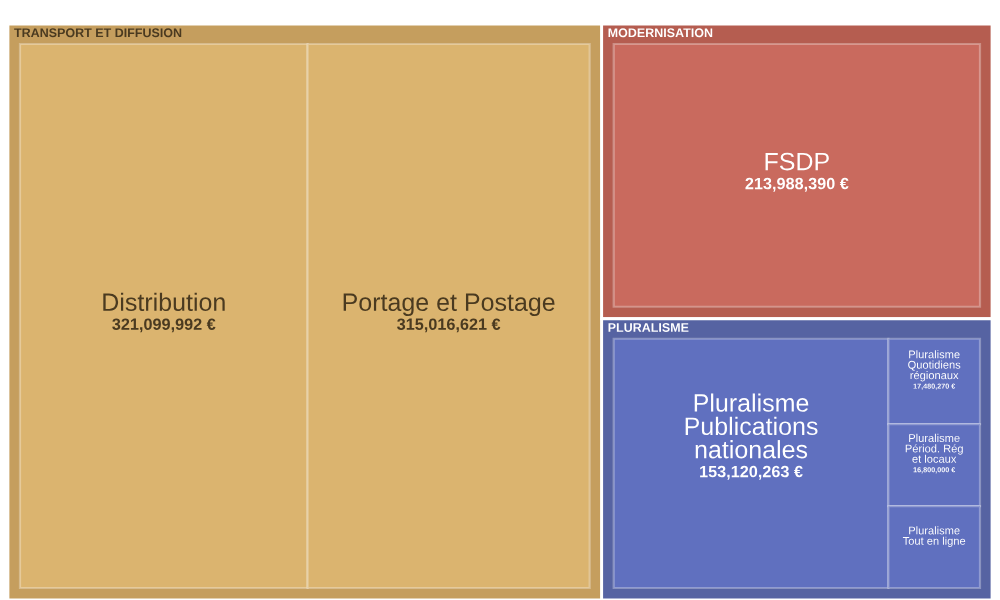 This screenshot has width=1000, height=600. What do you see at coordinates (164, 302) in the screenshot?
I see `category-label: Distribution` at bounding box center [164, 302].